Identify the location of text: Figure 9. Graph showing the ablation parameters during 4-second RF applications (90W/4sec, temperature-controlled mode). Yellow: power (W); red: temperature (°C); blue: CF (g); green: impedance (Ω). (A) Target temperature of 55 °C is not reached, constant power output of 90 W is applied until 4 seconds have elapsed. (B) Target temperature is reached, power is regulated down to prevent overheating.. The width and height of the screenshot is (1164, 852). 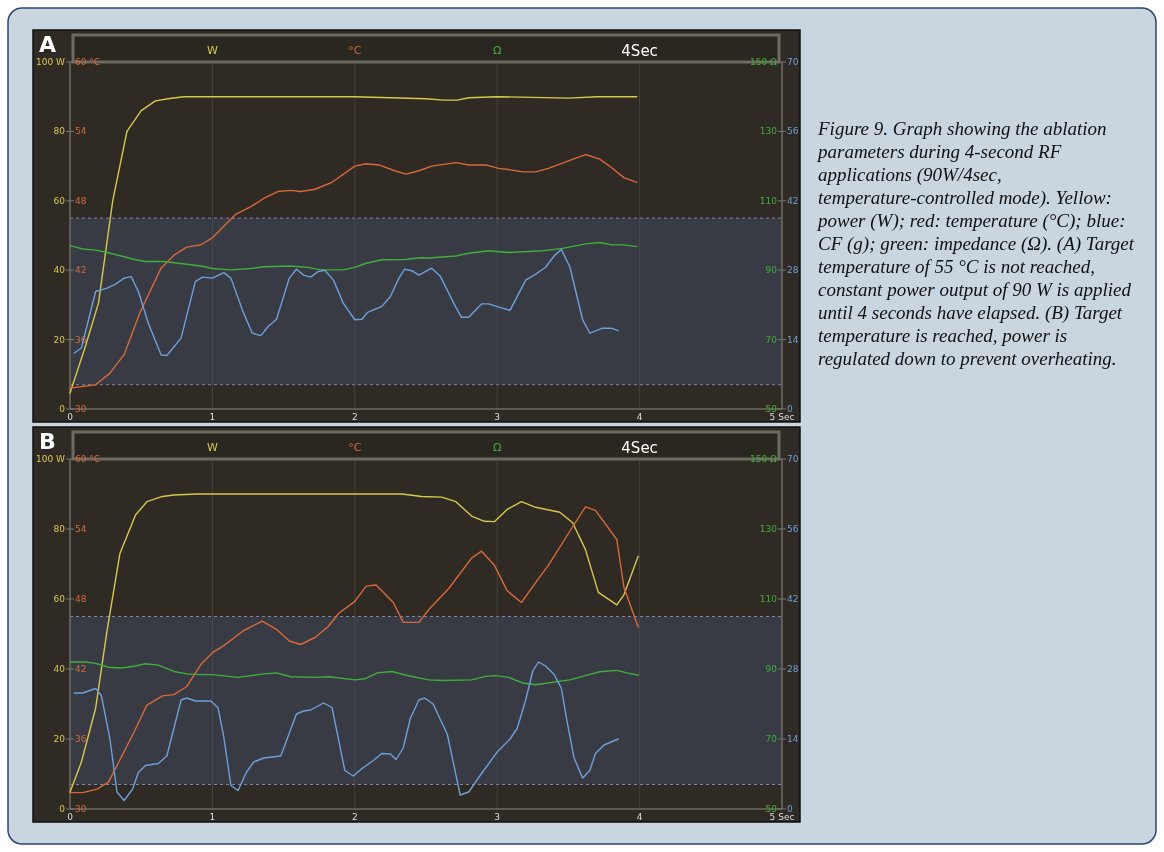
(976, 243).